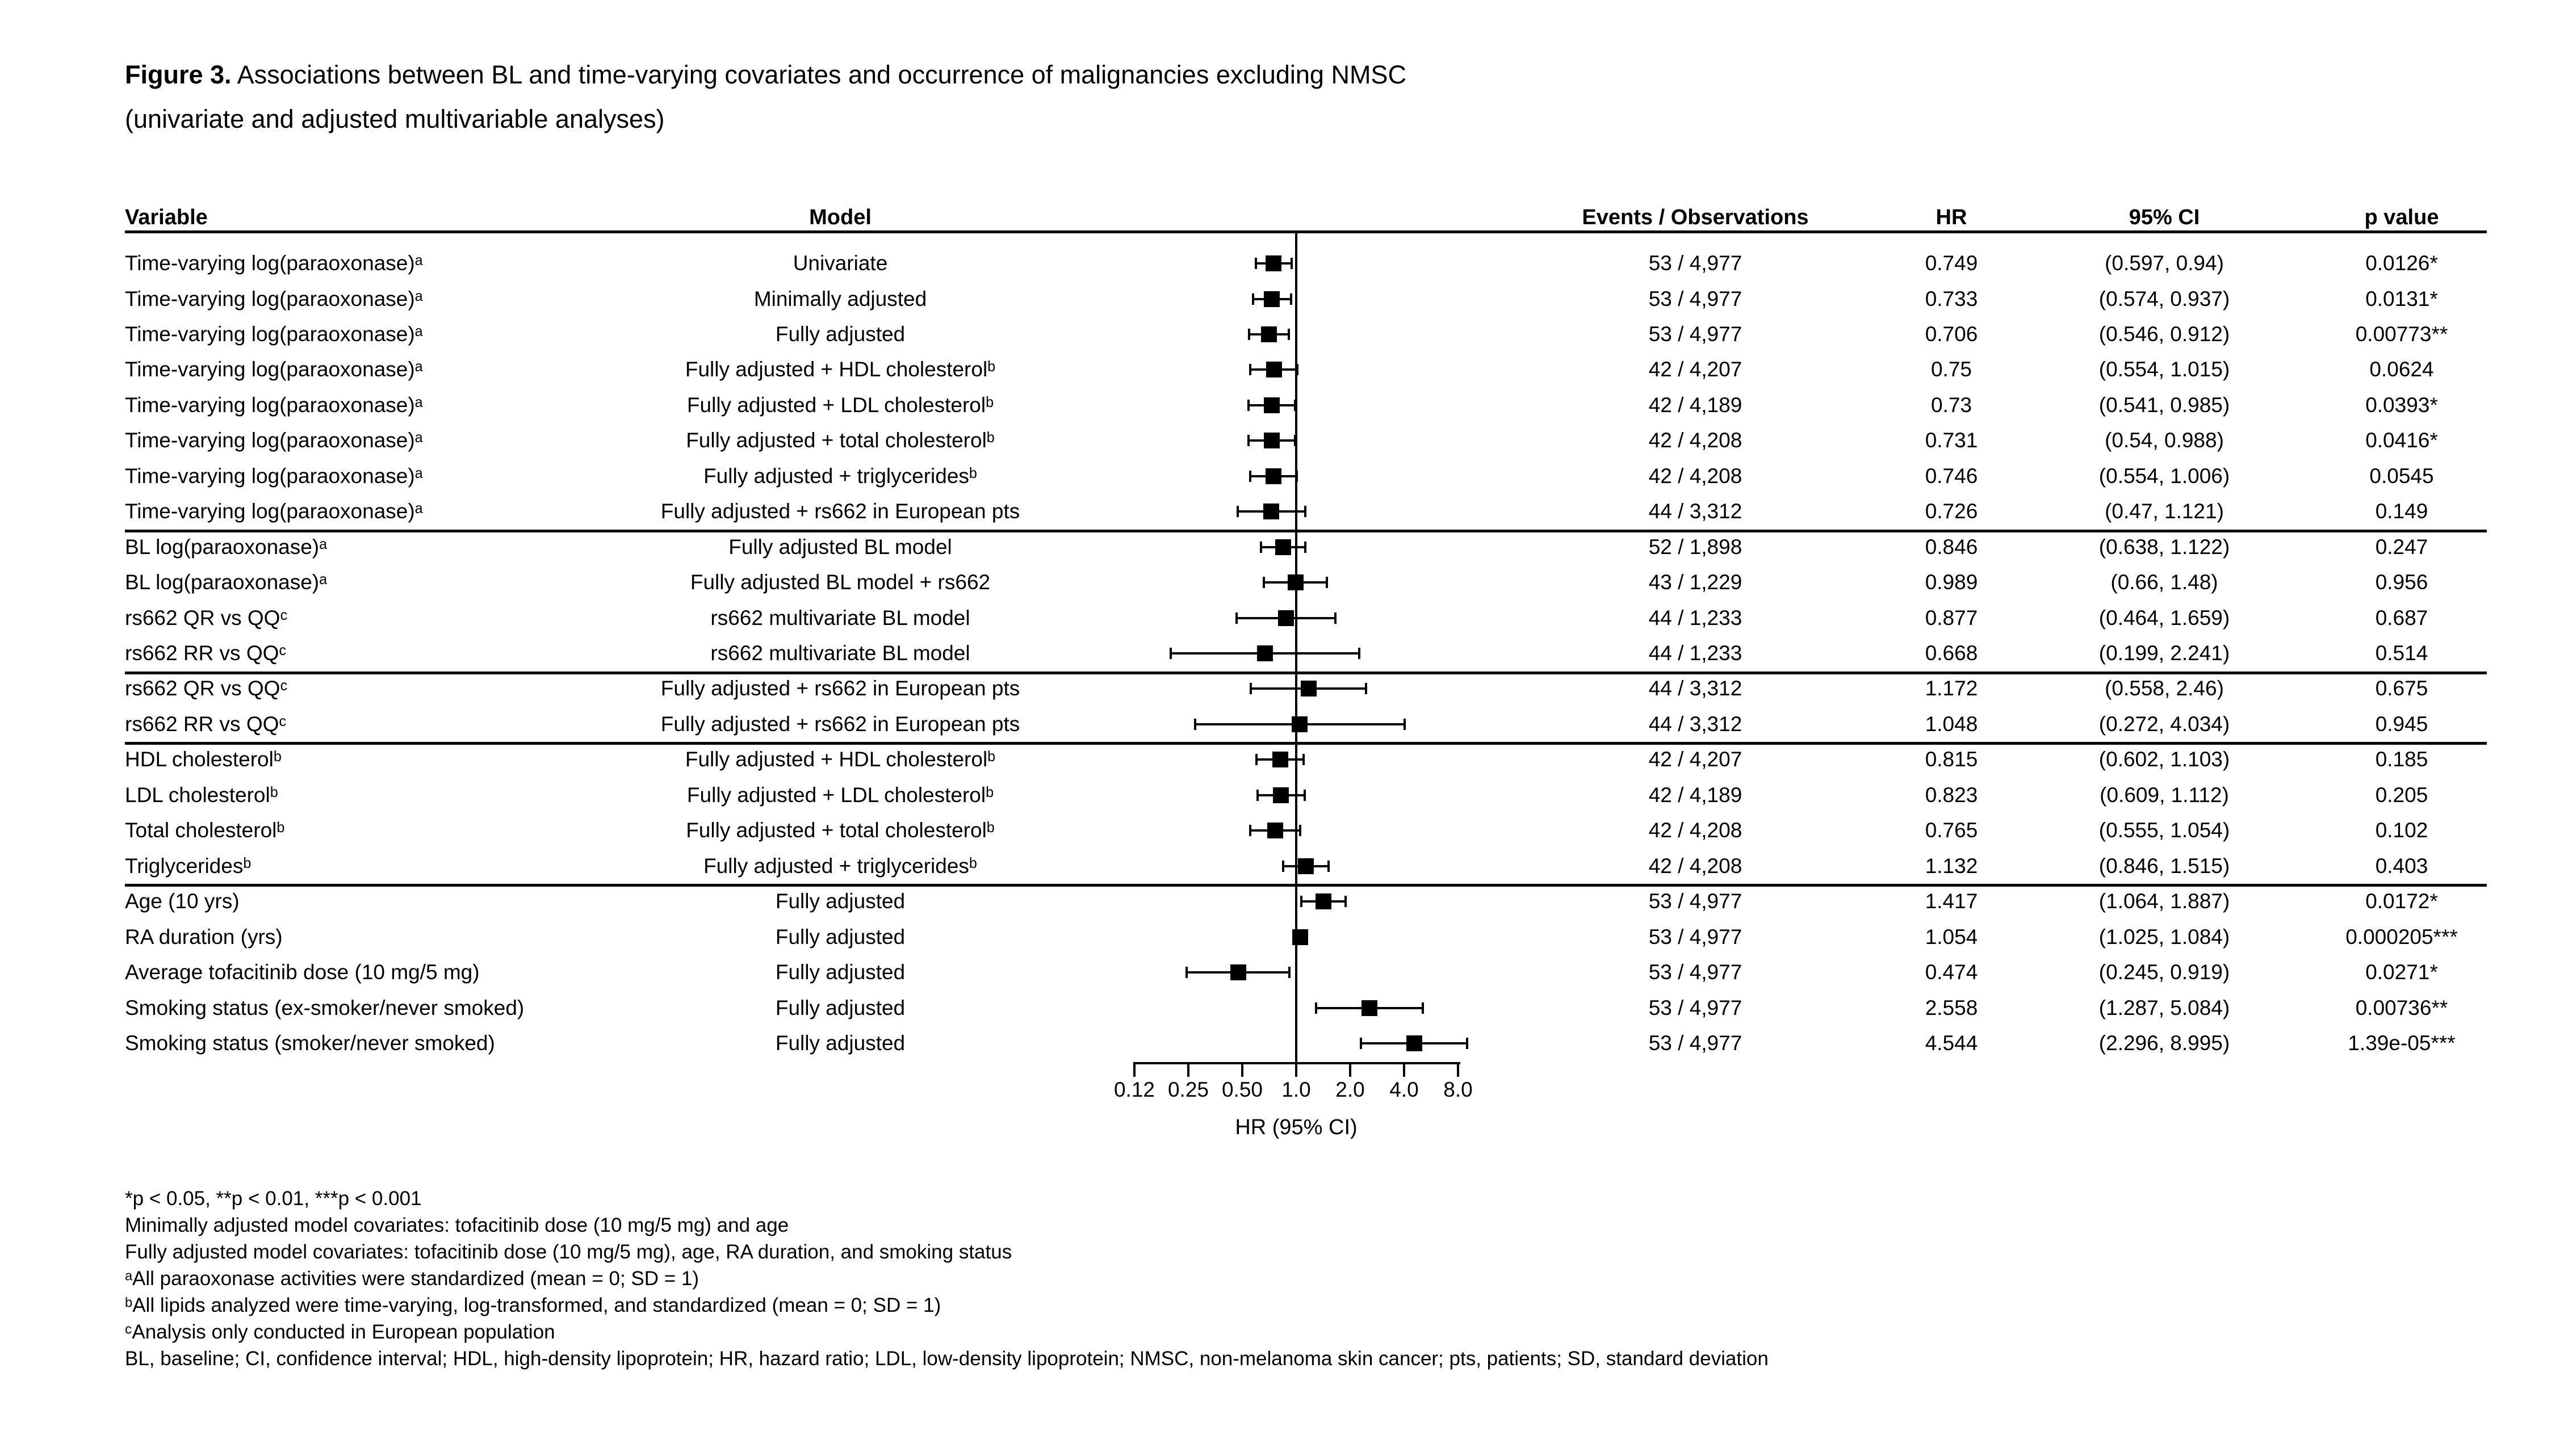  What do you see at coordinates (1952, 830) in the screenshot?
I see `row-hr-value: 0.765` at bounding box center [1952, 830].